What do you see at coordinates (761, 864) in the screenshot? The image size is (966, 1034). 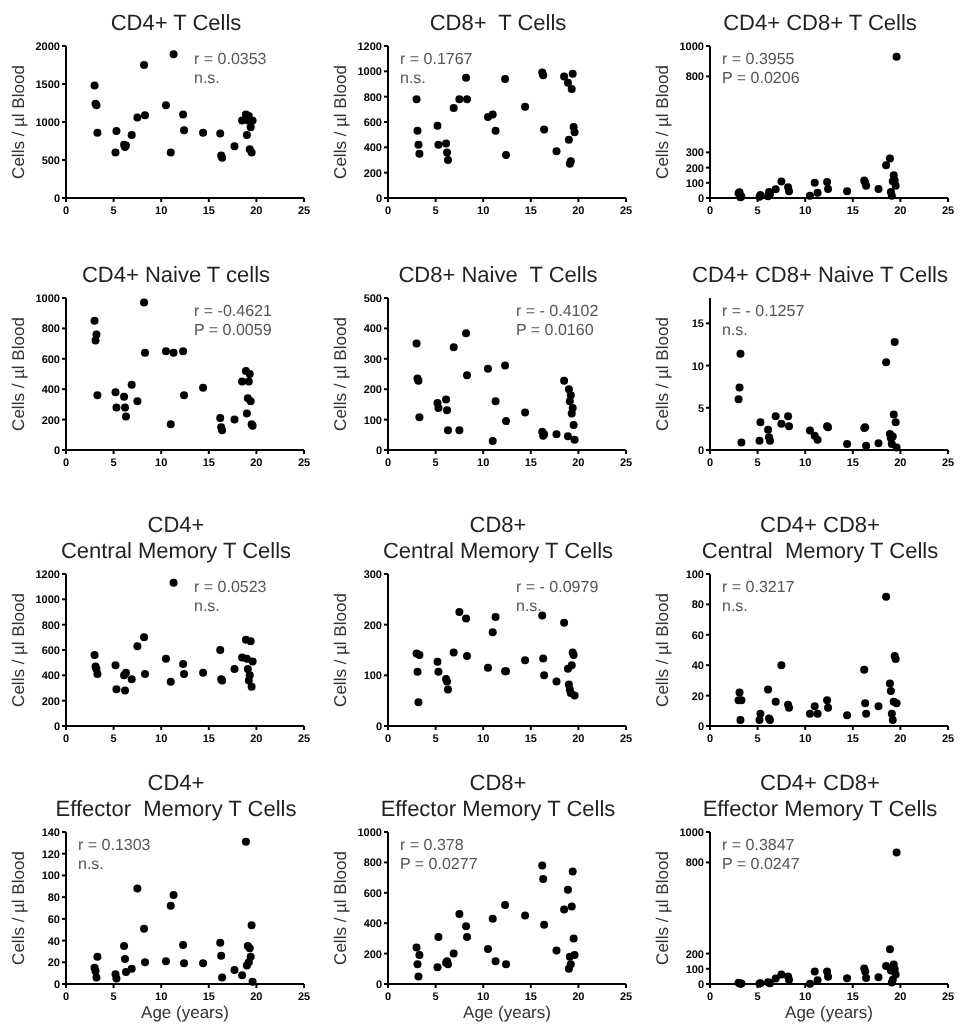 I see `annotation: P = 0.0247` at bounding box center [761, 864].